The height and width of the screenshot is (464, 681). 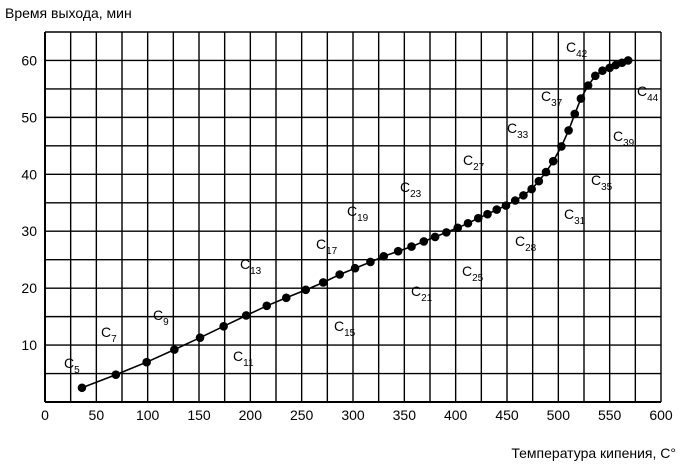 What do you see at coordinates (405, 415) in the screenshot?
I see `x-tick-label: 350` at bounding box center [405, 415].